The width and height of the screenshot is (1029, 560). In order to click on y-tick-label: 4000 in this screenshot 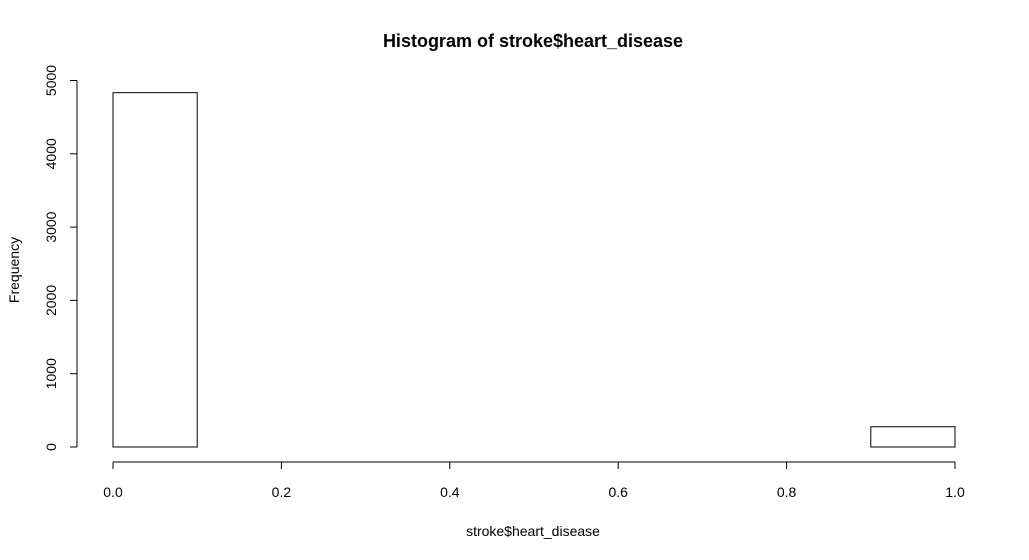, I will do `click(51, 153)`.